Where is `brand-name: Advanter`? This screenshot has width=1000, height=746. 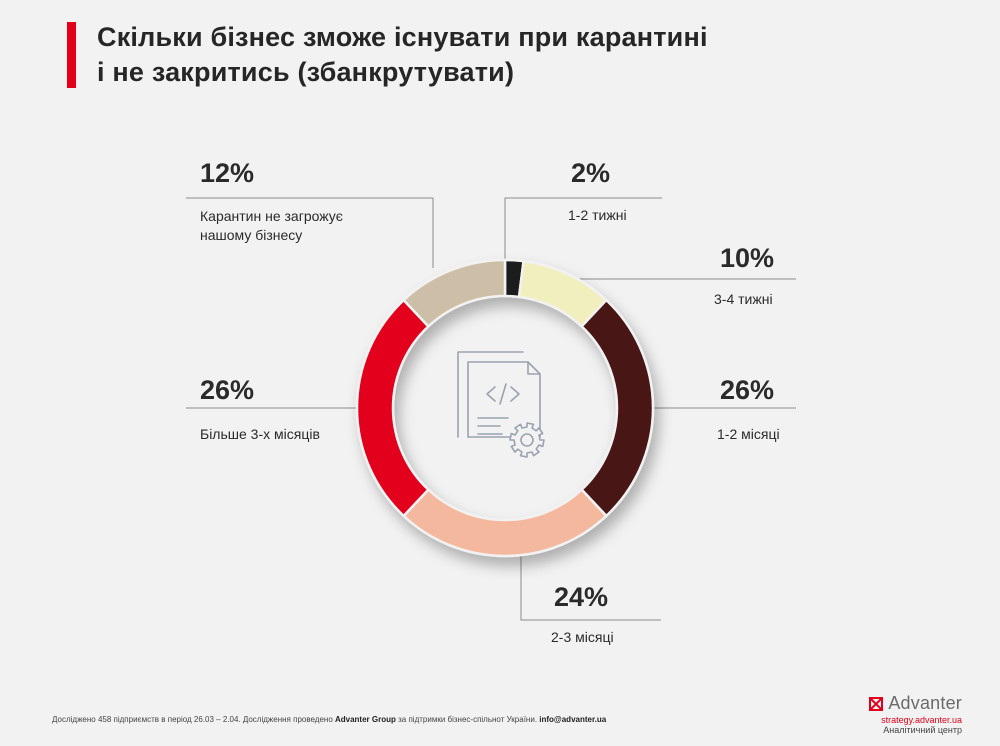 brand-name: Advanter is located at coordinates (925, 703).